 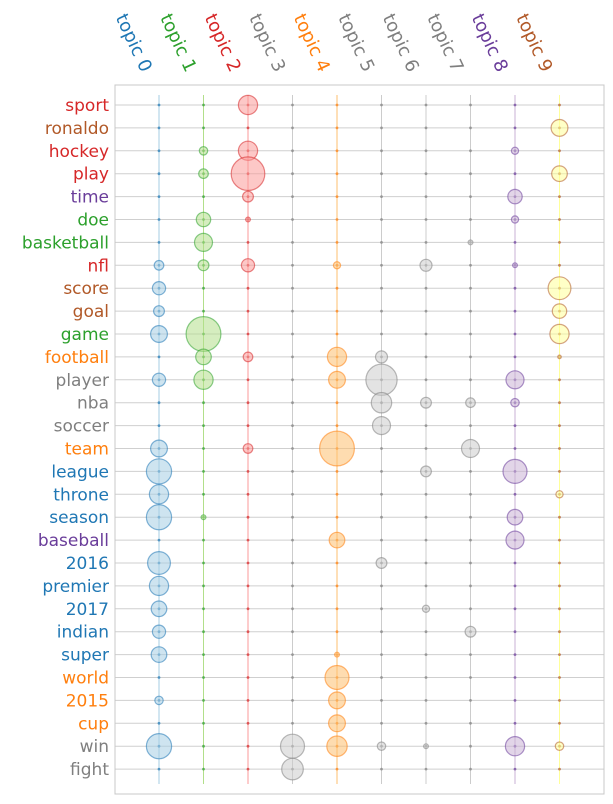 I want to click on word-label-2016: 2016, so click(x=87, y=564).